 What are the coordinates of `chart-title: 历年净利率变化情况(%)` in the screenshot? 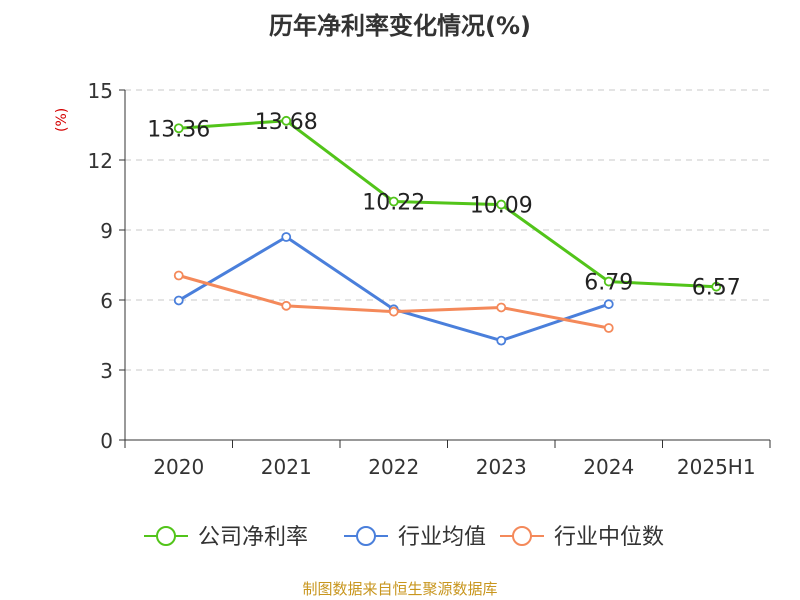 It's located at (400, 26).